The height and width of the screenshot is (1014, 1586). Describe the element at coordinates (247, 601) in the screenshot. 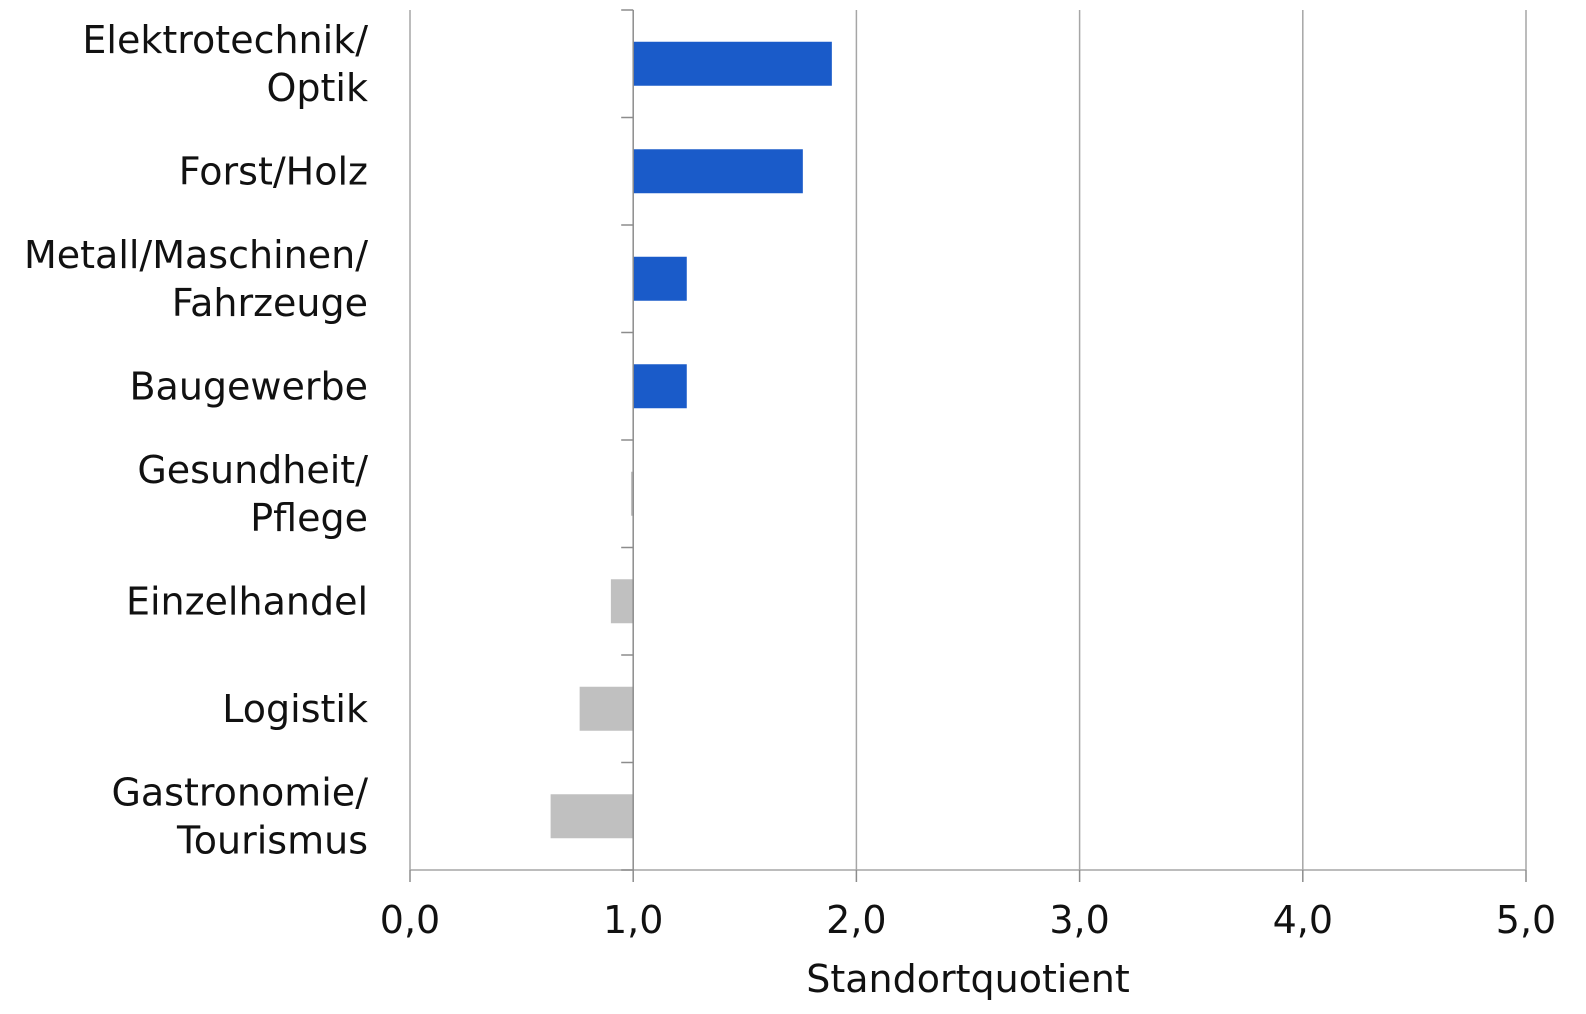

I see `category-label-5: Einzelhandel` at that location.